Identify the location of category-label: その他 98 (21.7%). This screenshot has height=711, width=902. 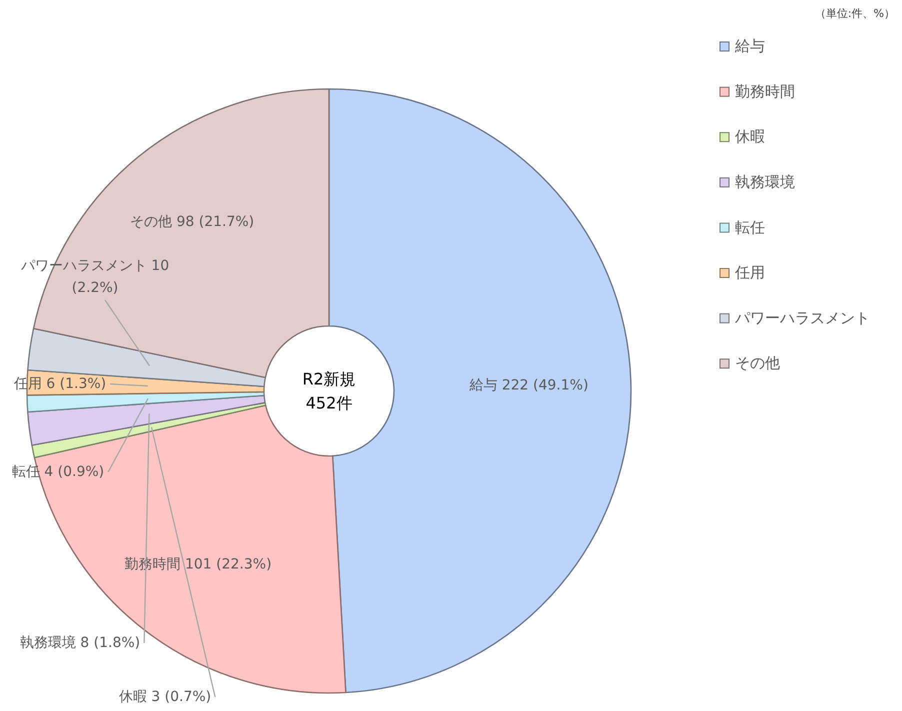
(192, 222).